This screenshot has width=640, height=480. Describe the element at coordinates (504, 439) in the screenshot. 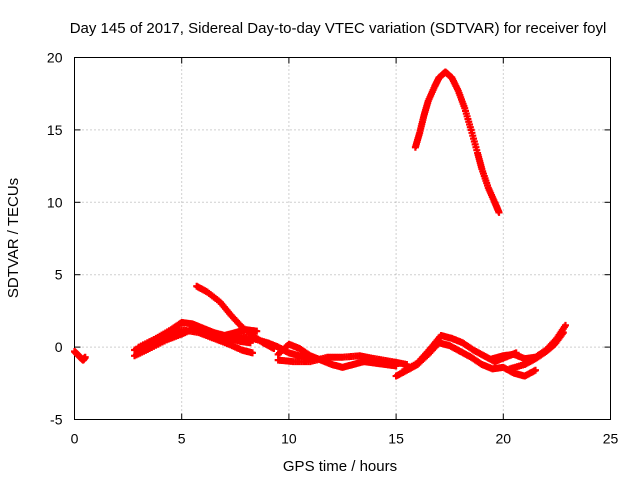

I see `x-tick-label: 20` at that location.